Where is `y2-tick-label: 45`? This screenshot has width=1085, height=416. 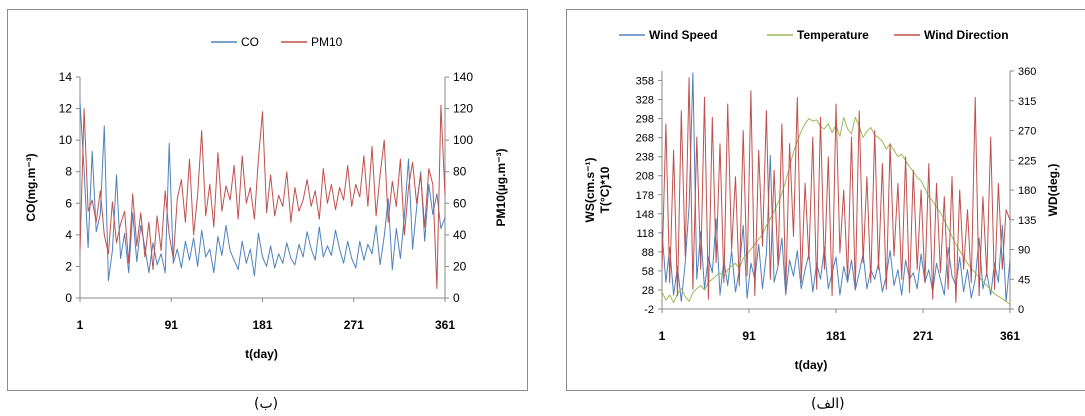
y2-tick-label: 45 is located at coordinates (1024, 280).